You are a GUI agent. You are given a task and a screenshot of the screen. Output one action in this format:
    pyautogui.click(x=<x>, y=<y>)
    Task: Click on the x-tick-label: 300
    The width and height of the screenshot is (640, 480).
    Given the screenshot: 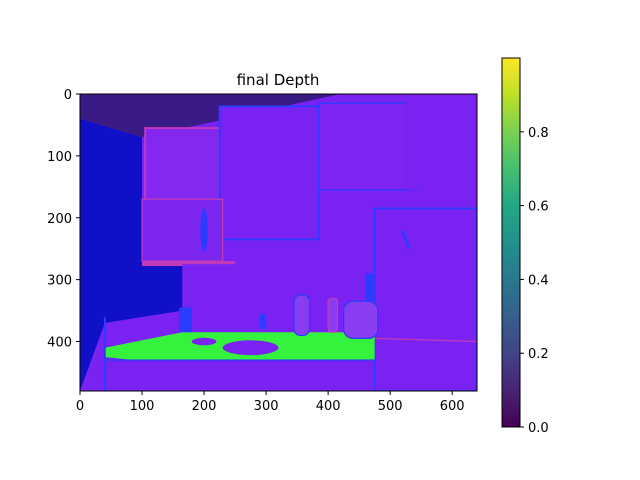 What is the action you would take?
    pyautogui.click(x=266, y=406)
    